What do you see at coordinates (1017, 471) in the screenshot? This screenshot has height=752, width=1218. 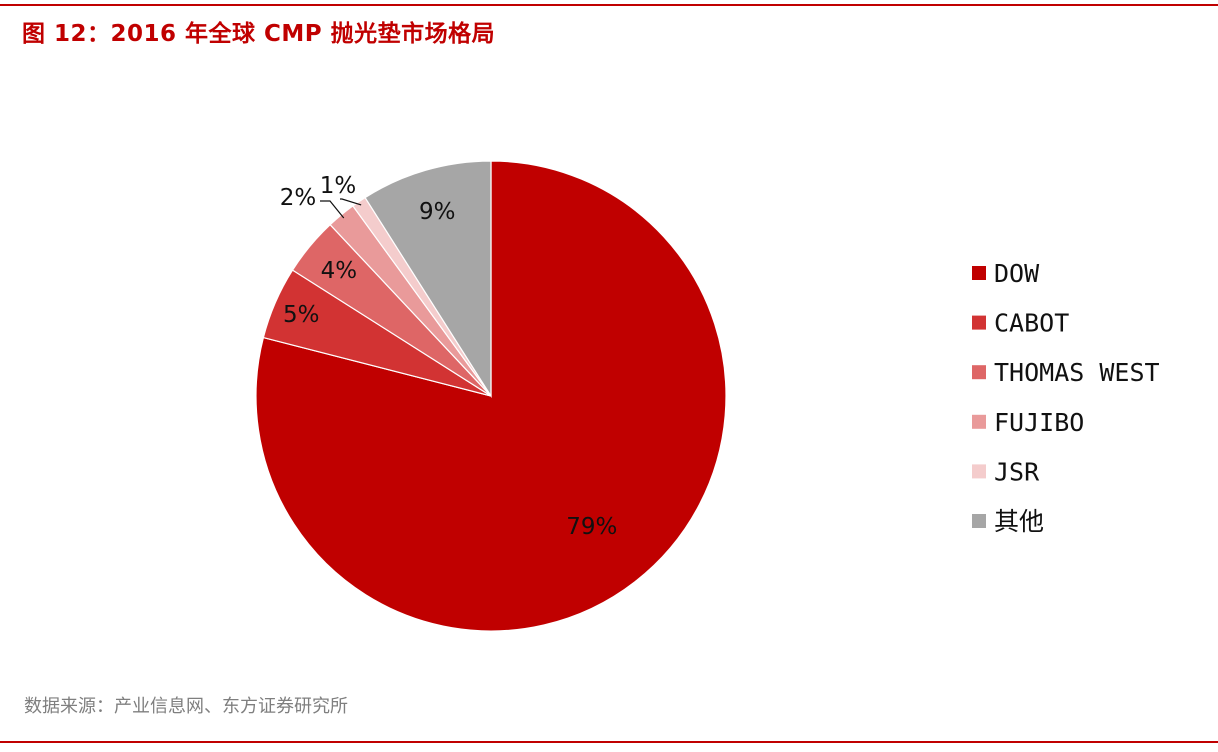 I see `legend-label-jsr: JSR` at bounding box center [1017, 471].